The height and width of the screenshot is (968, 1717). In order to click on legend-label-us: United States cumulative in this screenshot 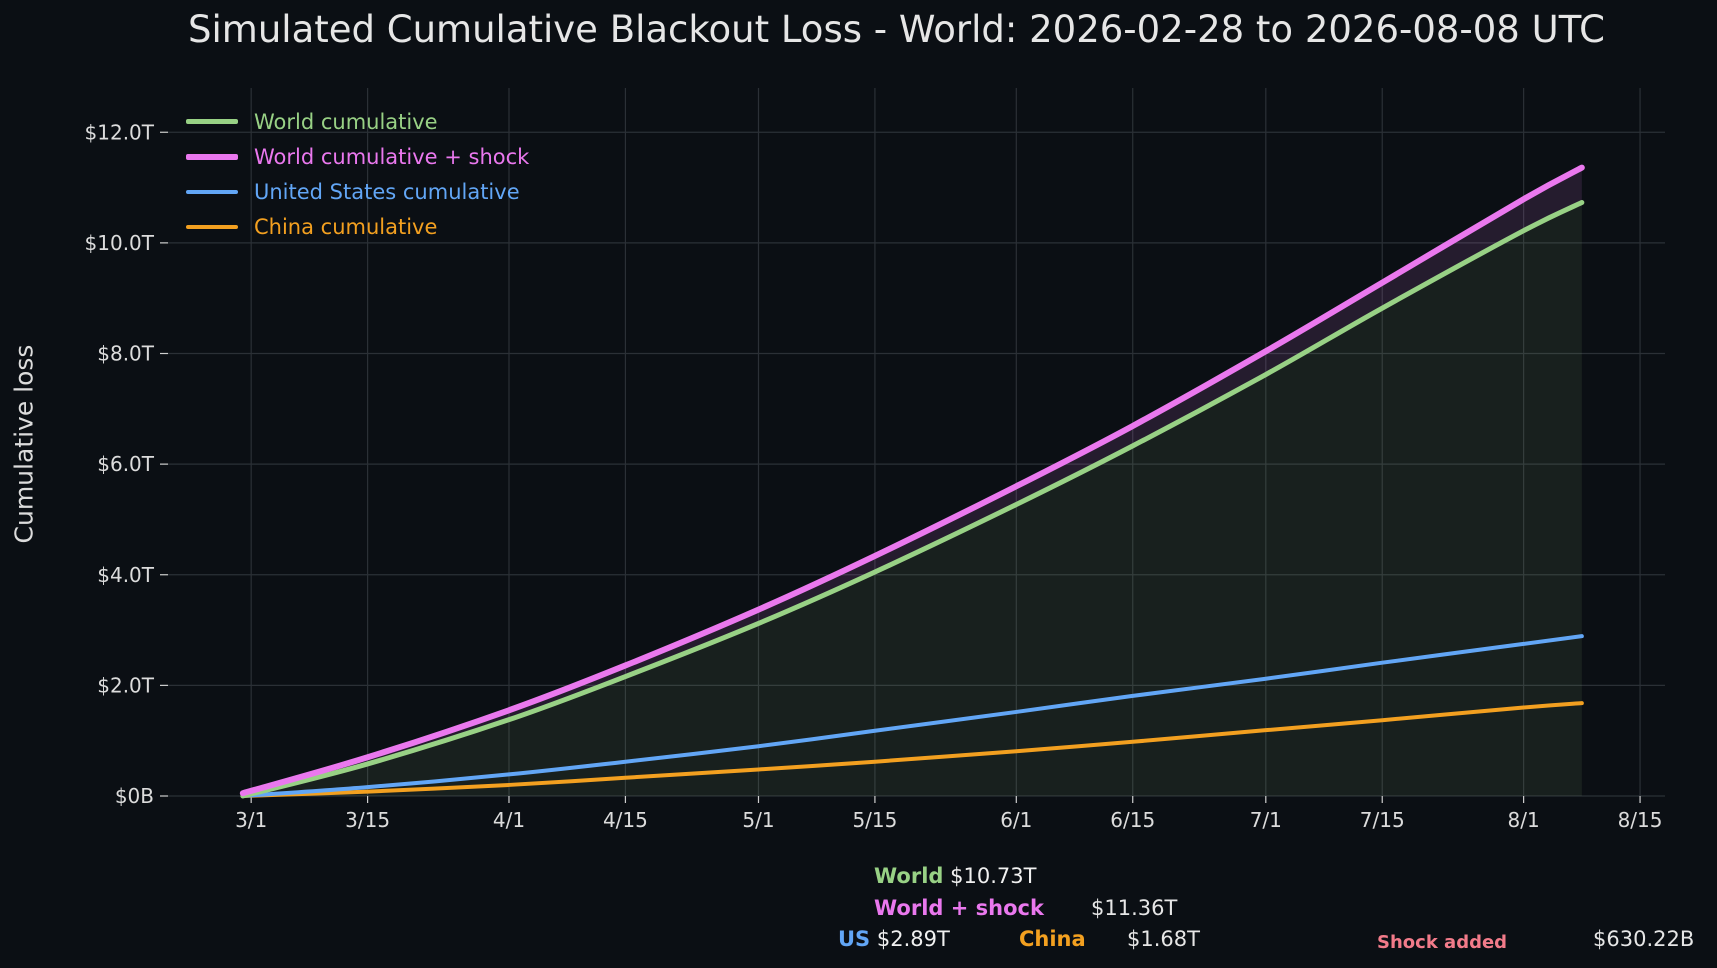, I will do `click(387, 191)`.